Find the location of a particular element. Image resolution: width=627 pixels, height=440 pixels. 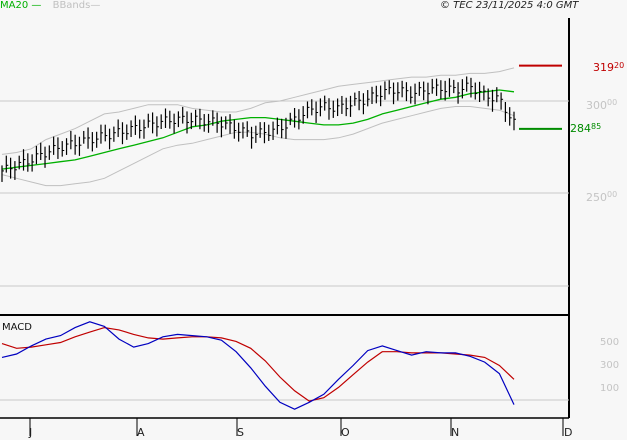

resistance-label: 31920 is located at coordinates (609, 67).